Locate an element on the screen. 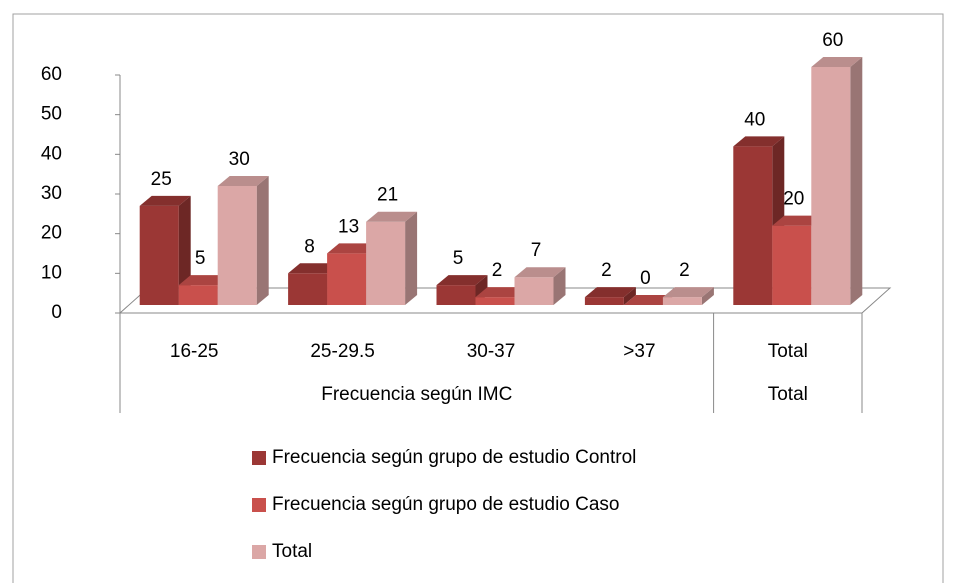  data-label: 60 is located at coordinates (832, 40).